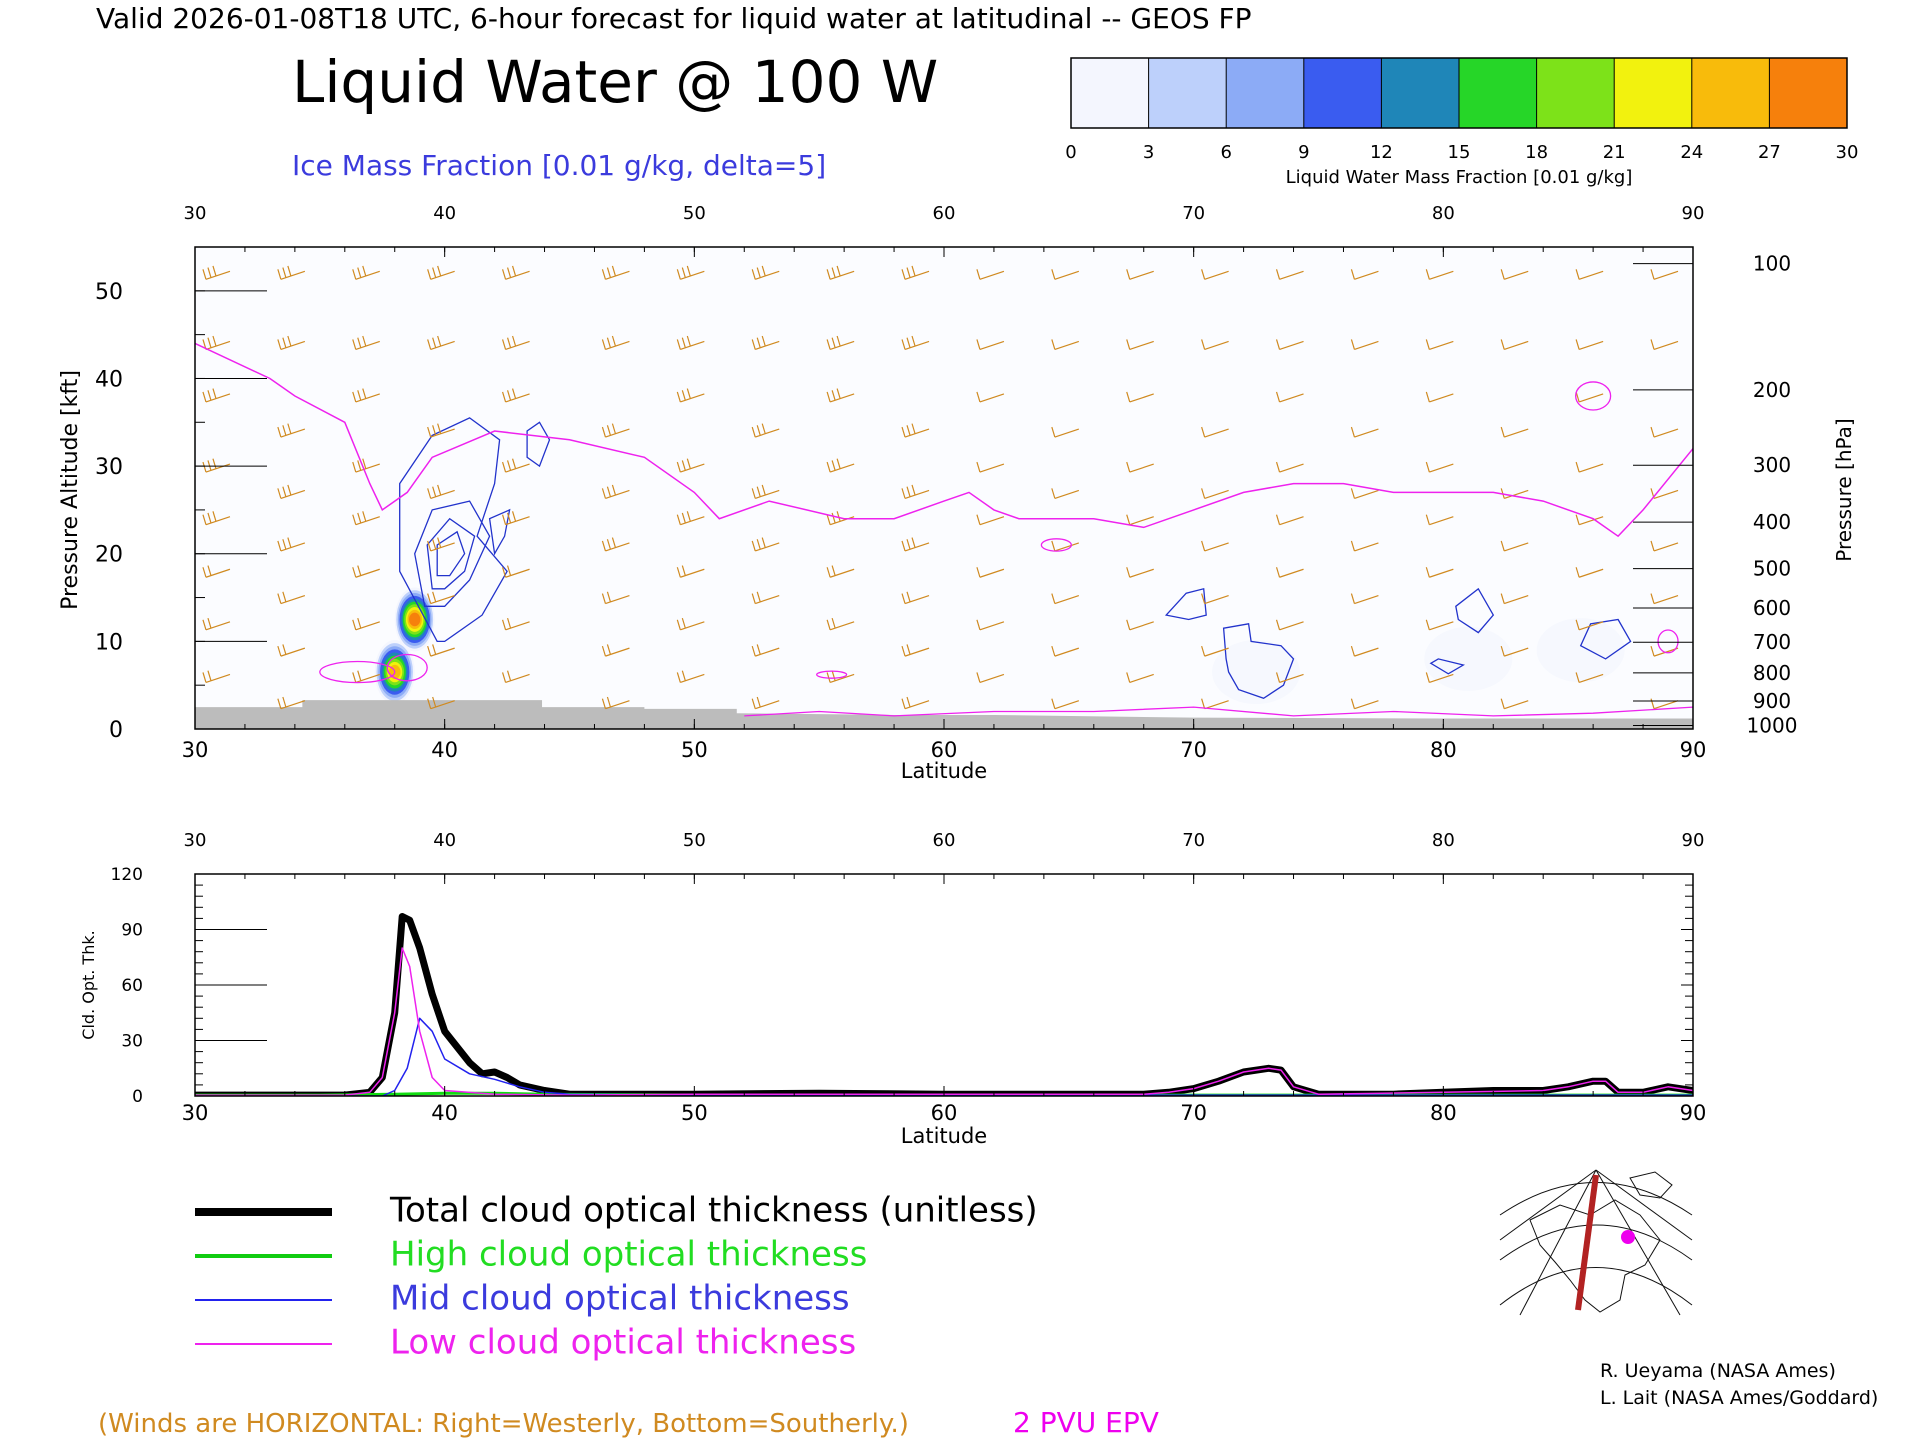  I want to click on bottom-xtick-label-top: 70, so click(1193, 840).